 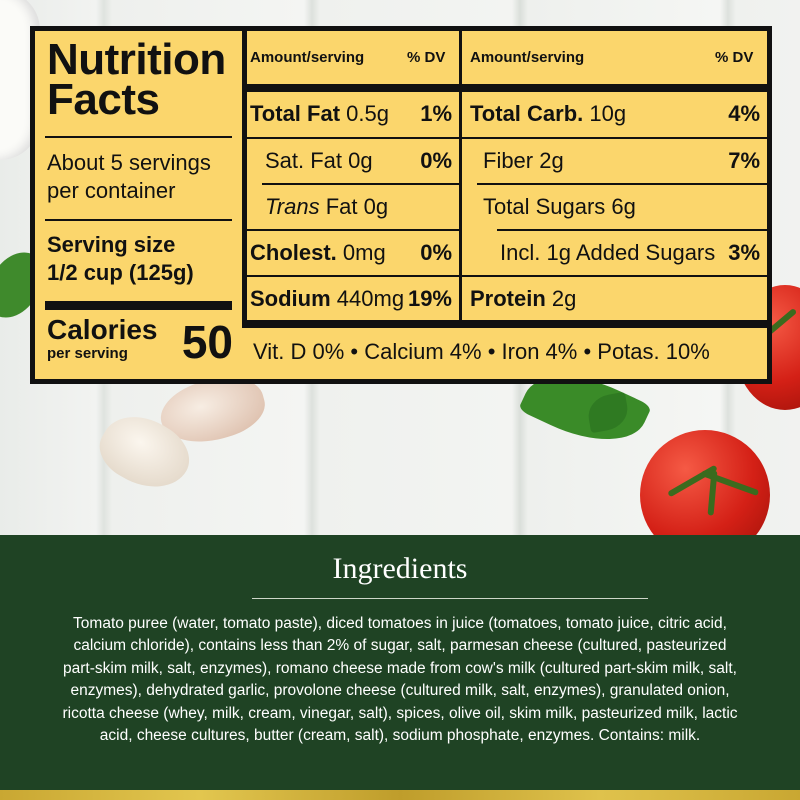 I want to click on calories-block: Calories per serving 50, so click(x=140, y=345).